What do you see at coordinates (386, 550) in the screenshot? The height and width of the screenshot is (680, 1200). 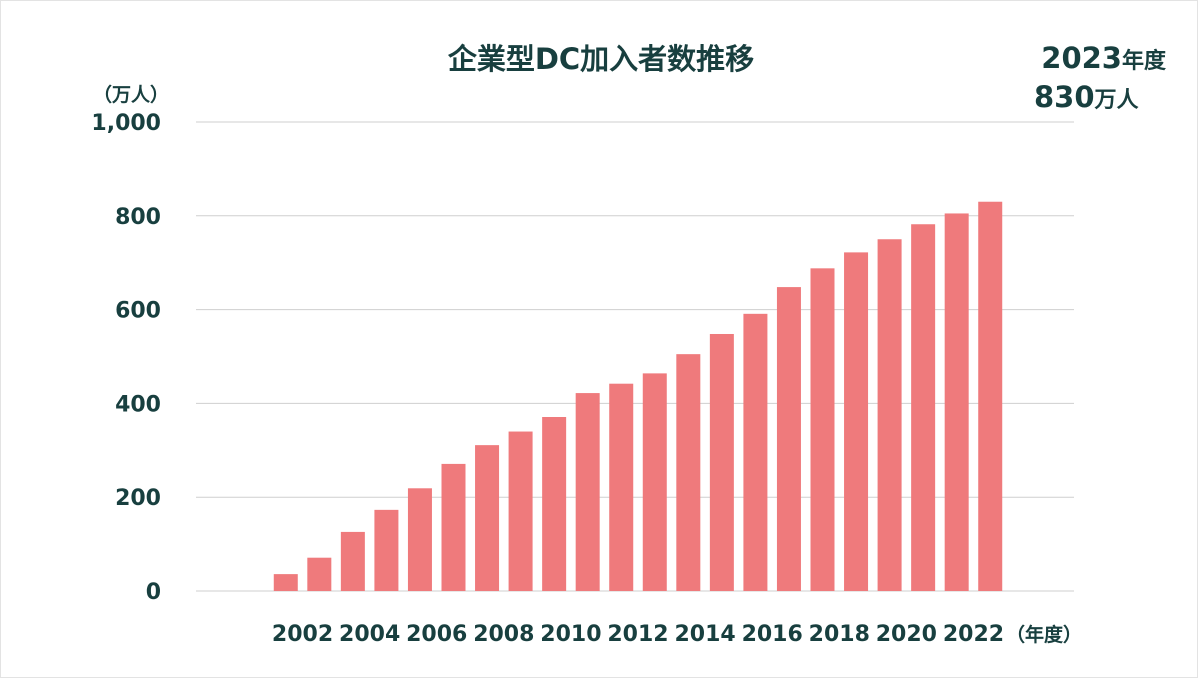 I see `bar-2005` at bounding box center [386, 550].